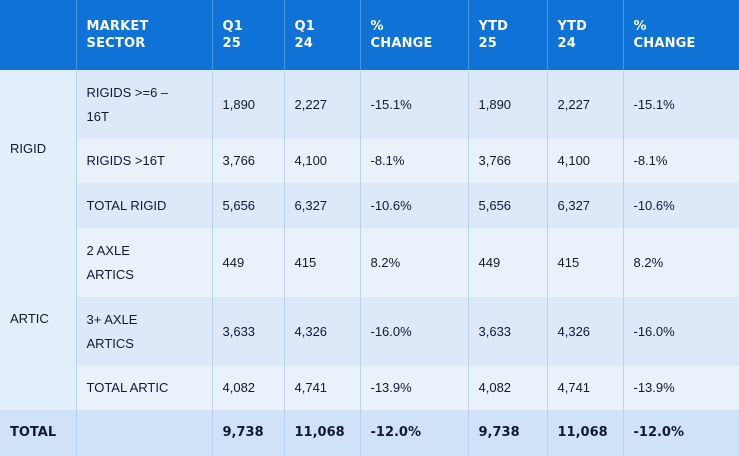 The image size is (739, 456). Describe the element at coordinates (585, 205) in the screenshot. I see `cell-ytd-24: 6,327` at that location.